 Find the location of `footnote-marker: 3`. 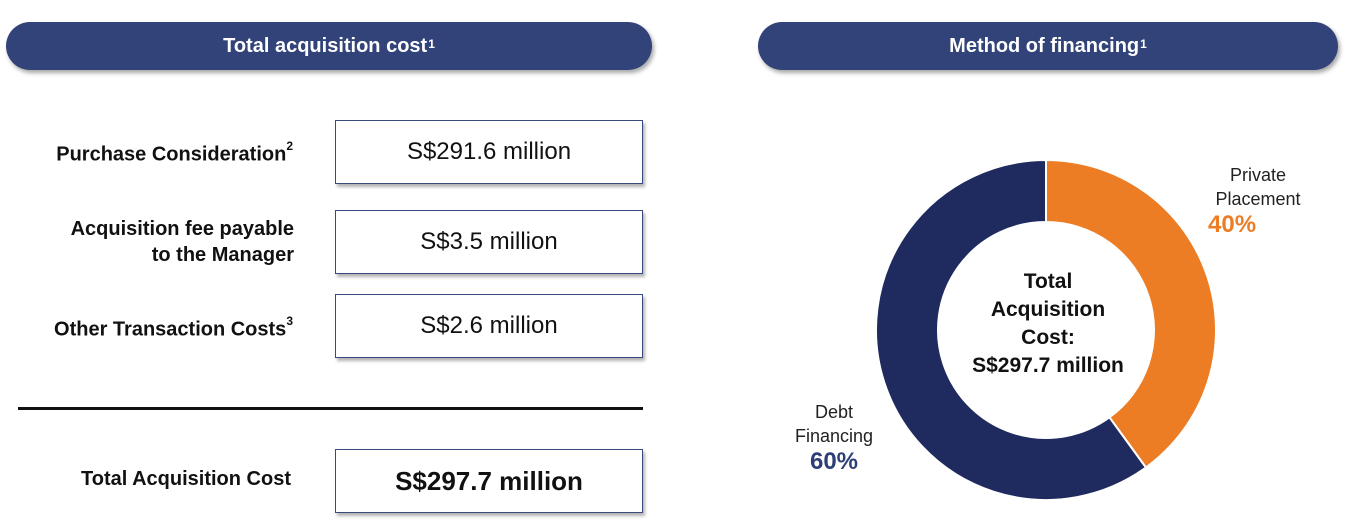

footnote-marker: 3 is located at coordinates (289, 321).